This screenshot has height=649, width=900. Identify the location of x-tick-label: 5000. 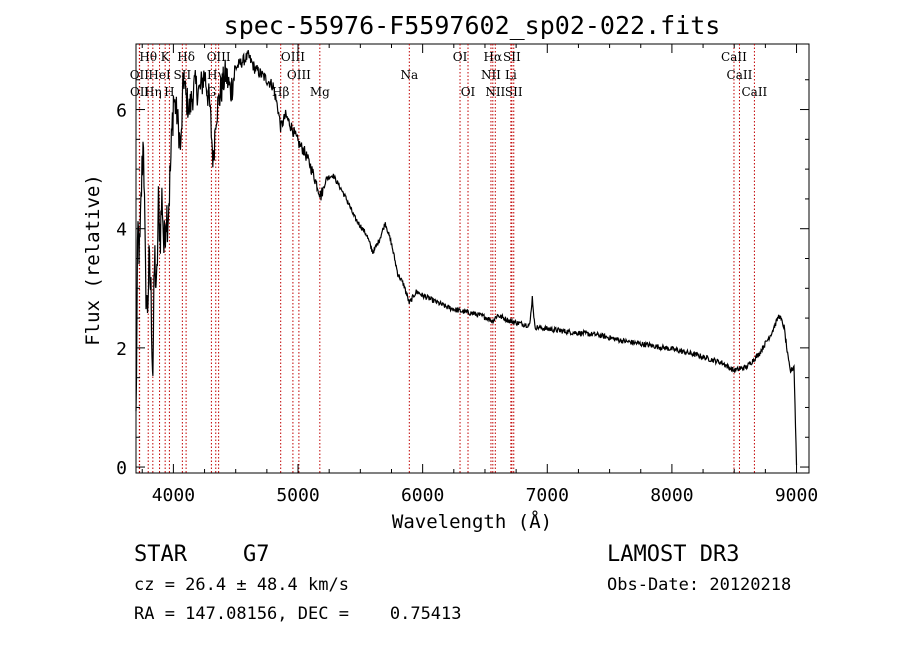
(297, 495).